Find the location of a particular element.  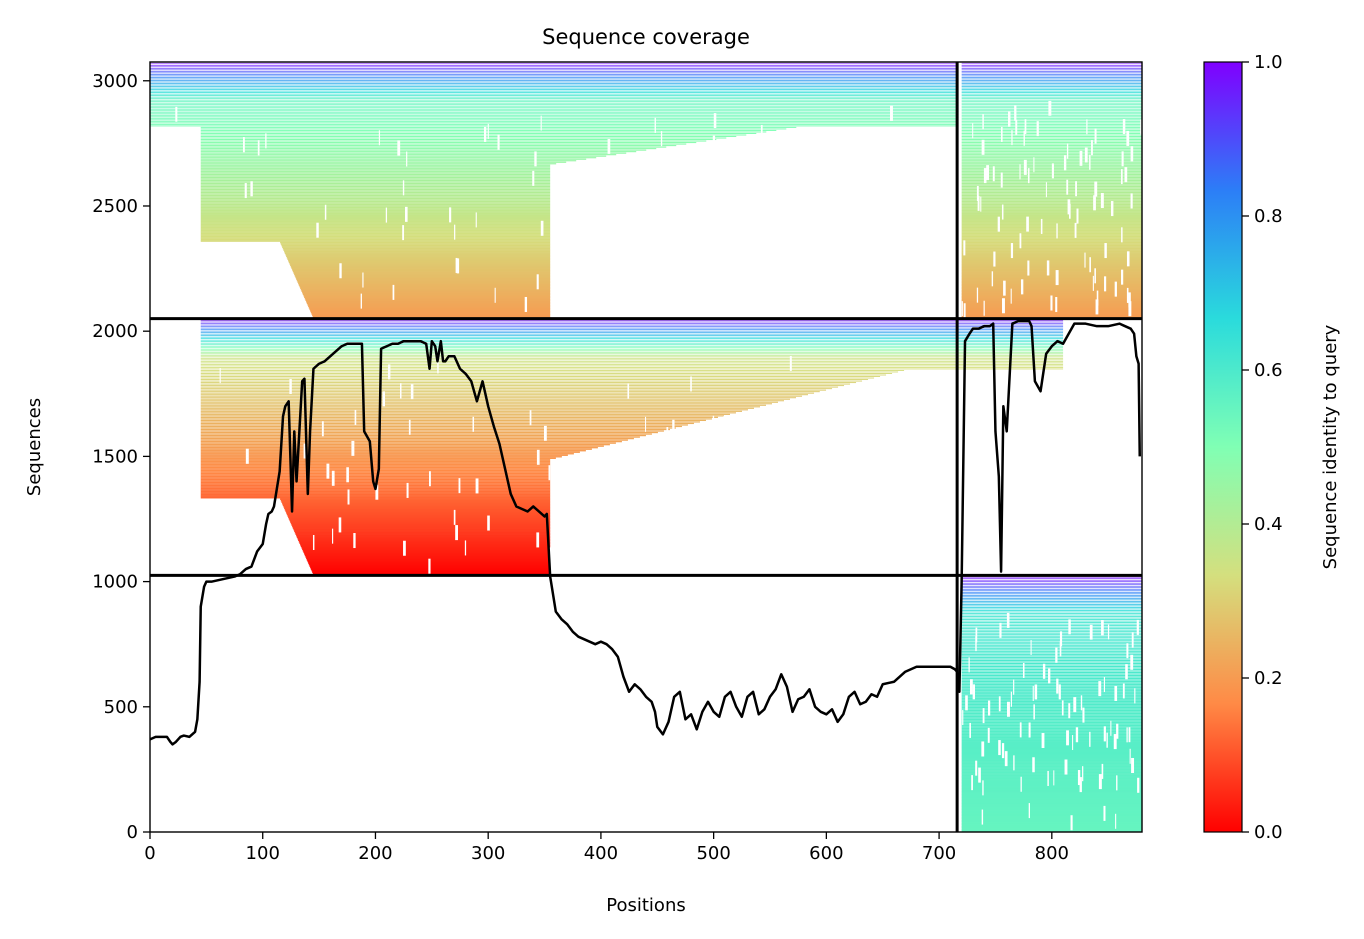

chart-title: Sequence coverage is located at coordinates (646, 37).